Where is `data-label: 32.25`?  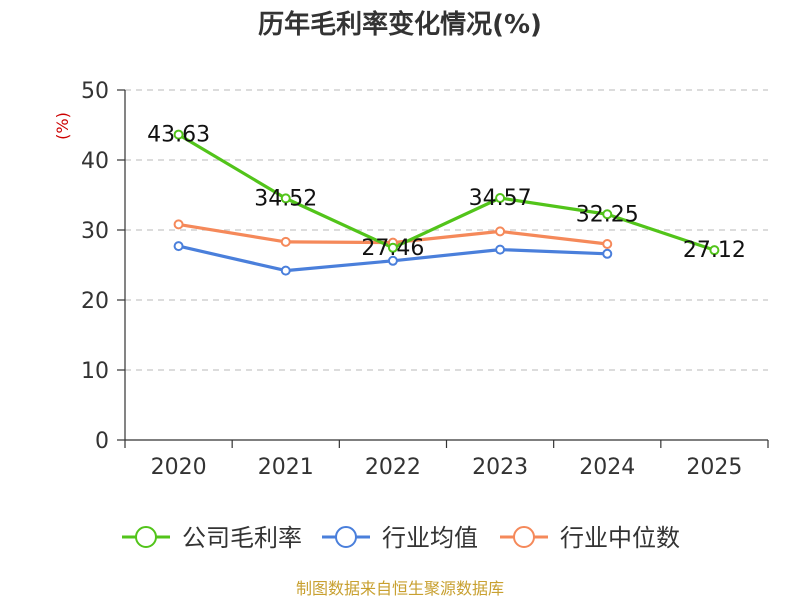
data-label: 32.25 is located at coordinates (607, 214).